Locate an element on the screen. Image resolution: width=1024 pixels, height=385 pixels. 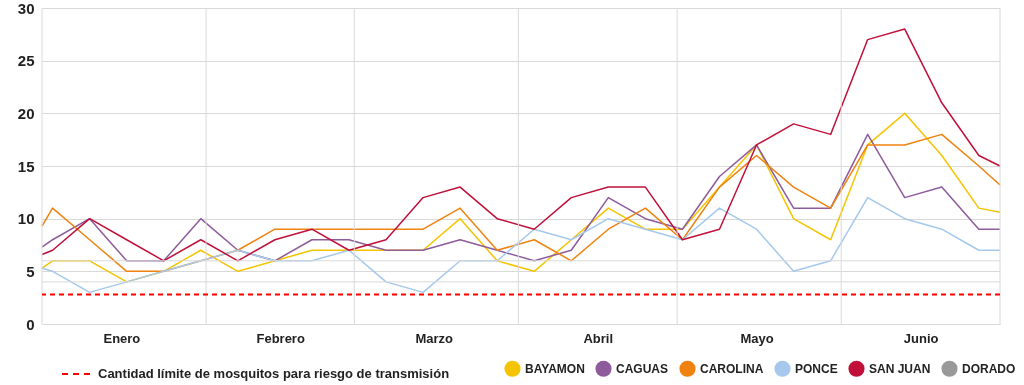
x-tick-label: Marzo is located at coordinates (434, 338).